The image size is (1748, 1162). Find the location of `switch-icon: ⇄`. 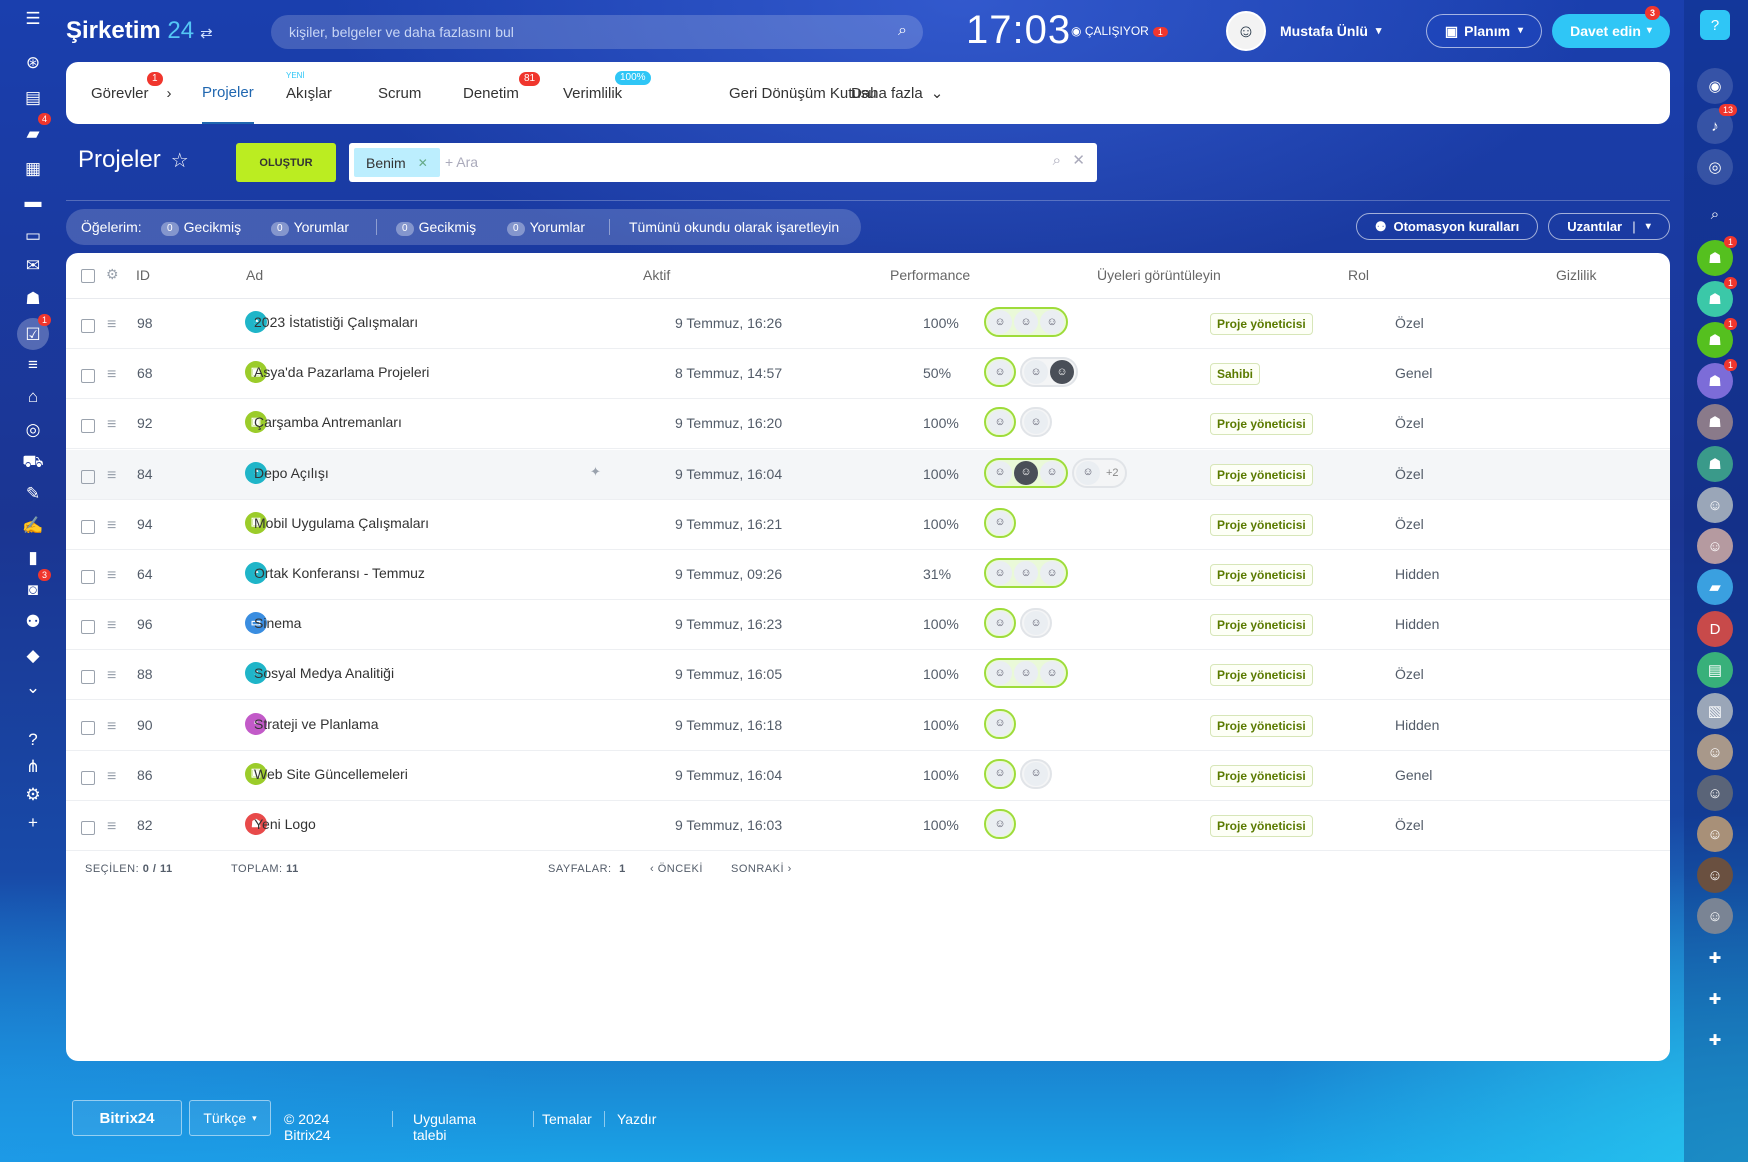

switch-icon: ⇄ is located at coordinates (206, 33).